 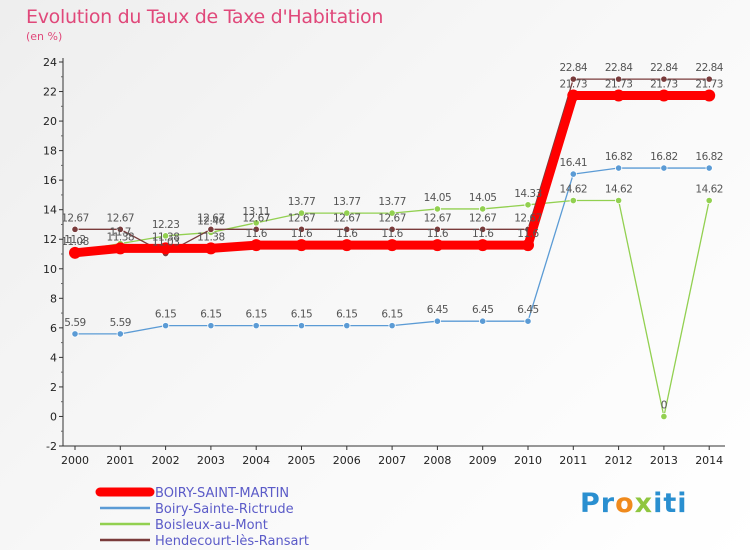 I want to click on x-tick-label: 2003, so click(x=211, y=460).